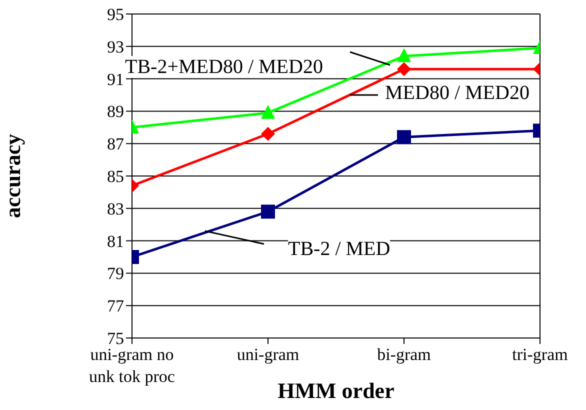 The image size is (586, 410). What do you see at coordinates (339, 249) in the screenshot?
I see `series-label: TB-2 / MED` at bounding box center [339, 249].